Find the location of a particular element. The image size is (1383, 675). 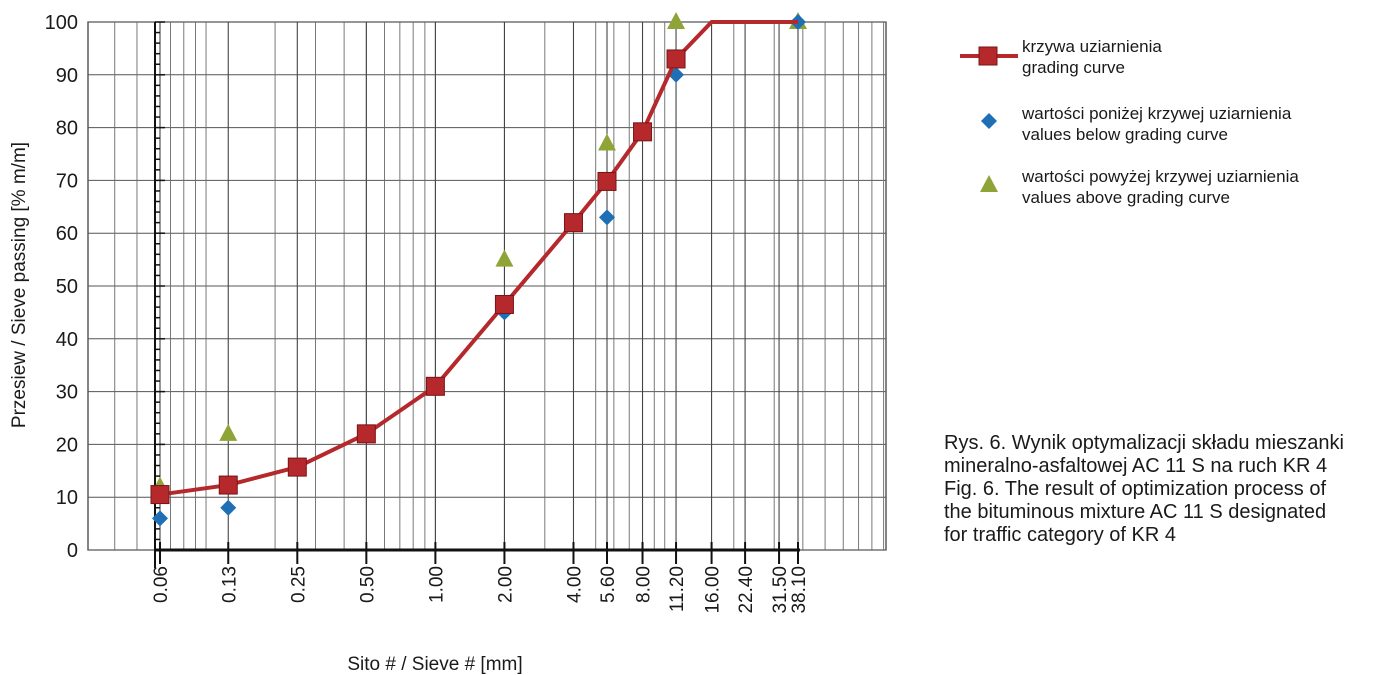

legend-diamond-marker is located at coordinates (989, 121).